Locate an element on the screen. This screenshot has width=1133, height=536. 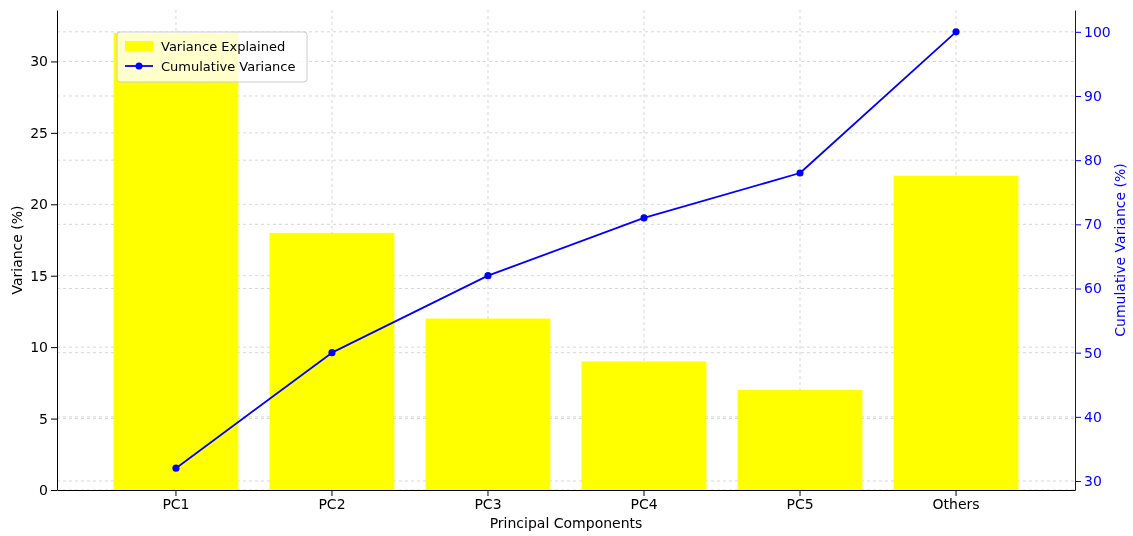
y2-tick-label: 100 is located at coordinates (1097, 31).